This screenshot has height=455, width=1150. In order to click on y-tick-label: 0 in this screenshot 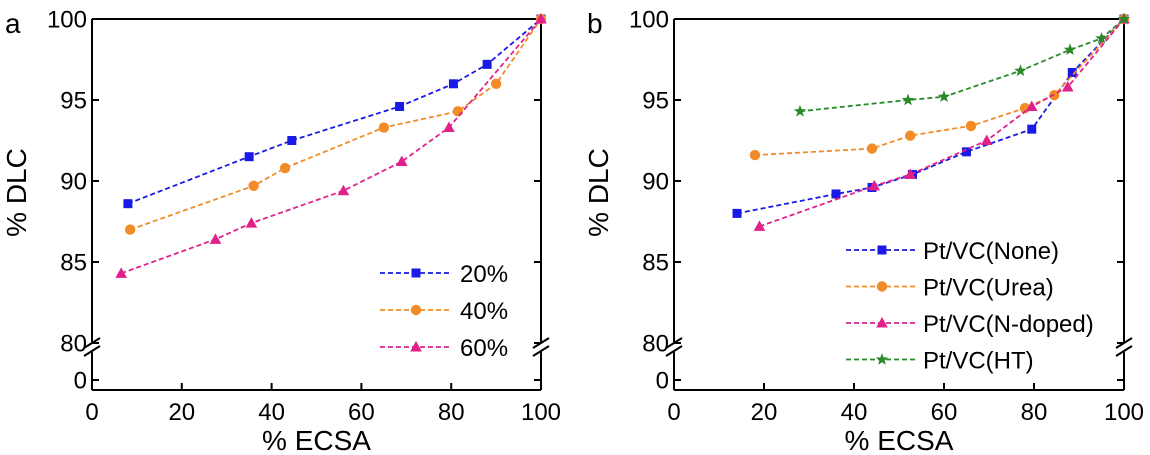, I will do `click(80, 381)`.